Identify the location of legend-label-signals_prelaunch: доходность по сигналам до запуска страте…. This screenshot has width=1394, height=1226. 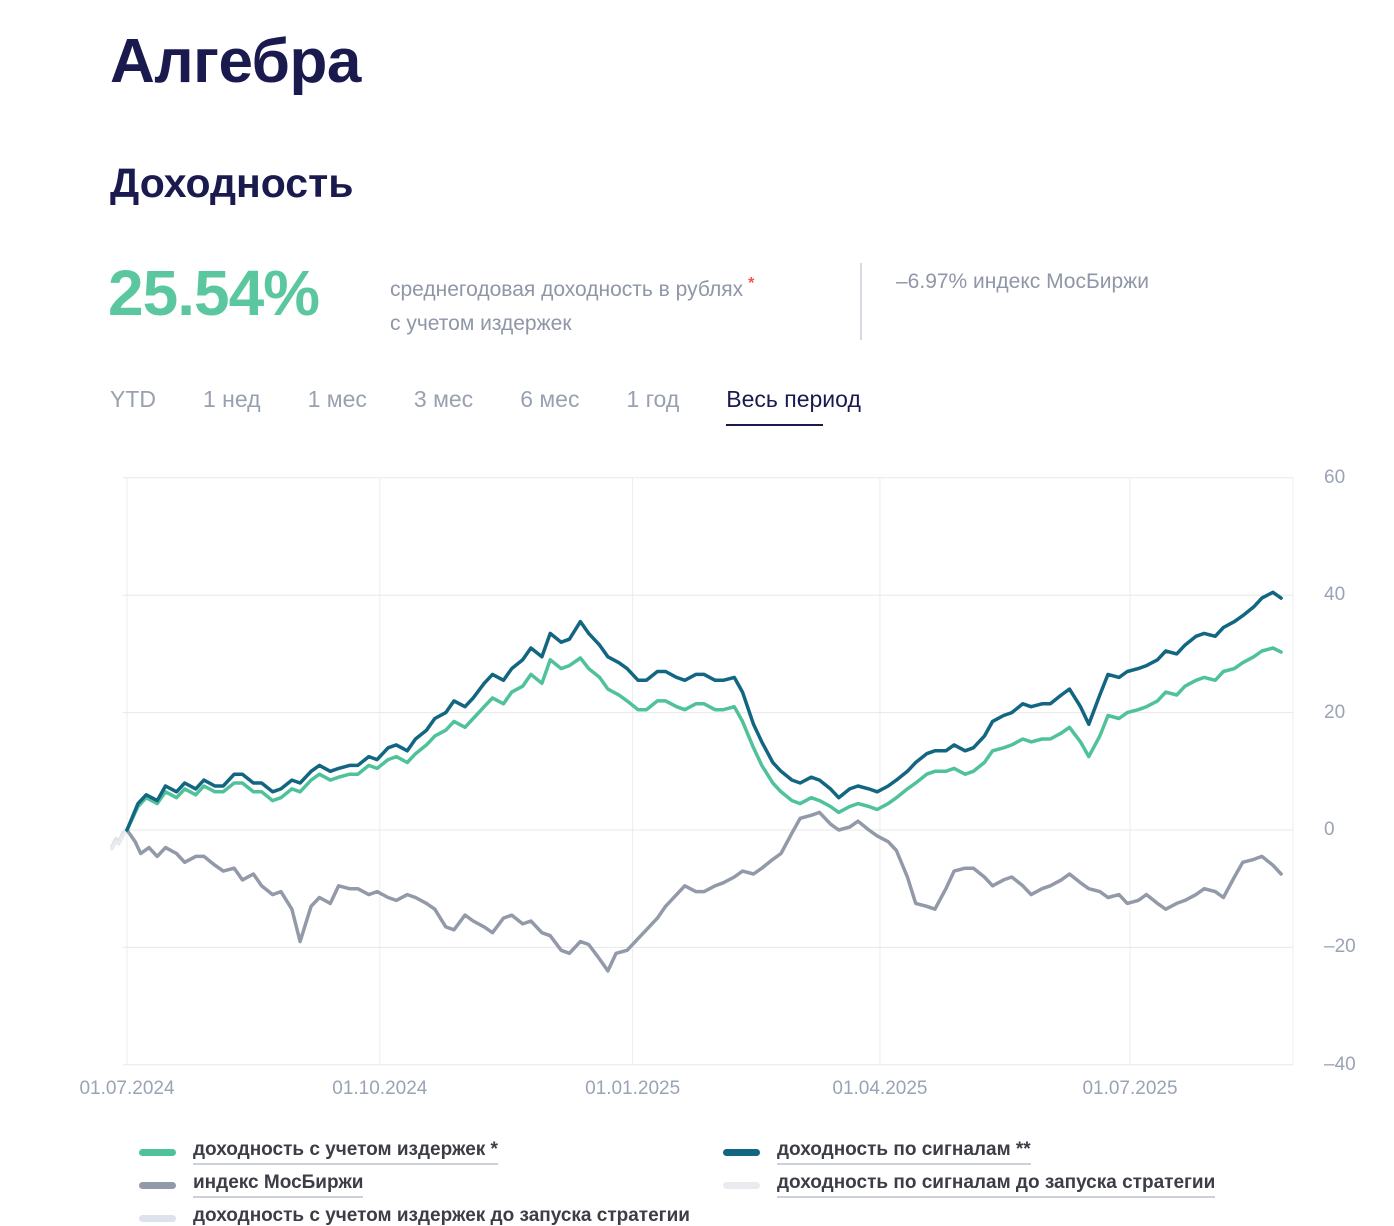
(996, 1185).